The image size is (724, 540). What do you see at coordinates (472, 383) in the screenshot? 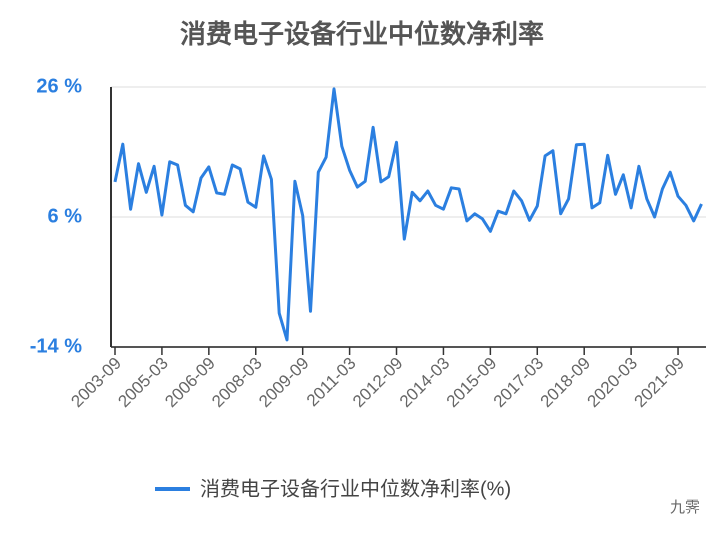
I see `x-tick-label: 2015-09` at bounding box center [472, 383].